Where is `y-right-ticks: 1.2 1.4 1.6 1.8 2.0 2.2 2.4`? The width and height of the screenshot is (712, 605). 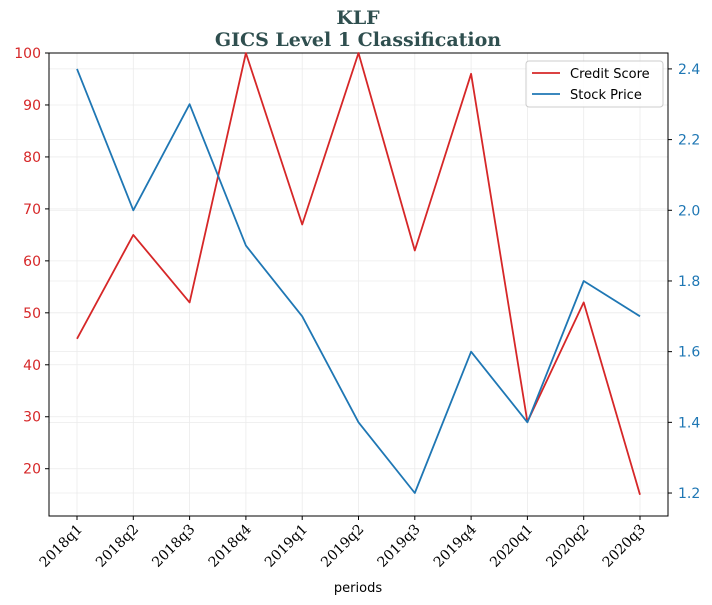 y-right-ticks: 1.2 1.4 1.6 1.8 2.0 2.2 2.4 is located at coordinates (684, 282).